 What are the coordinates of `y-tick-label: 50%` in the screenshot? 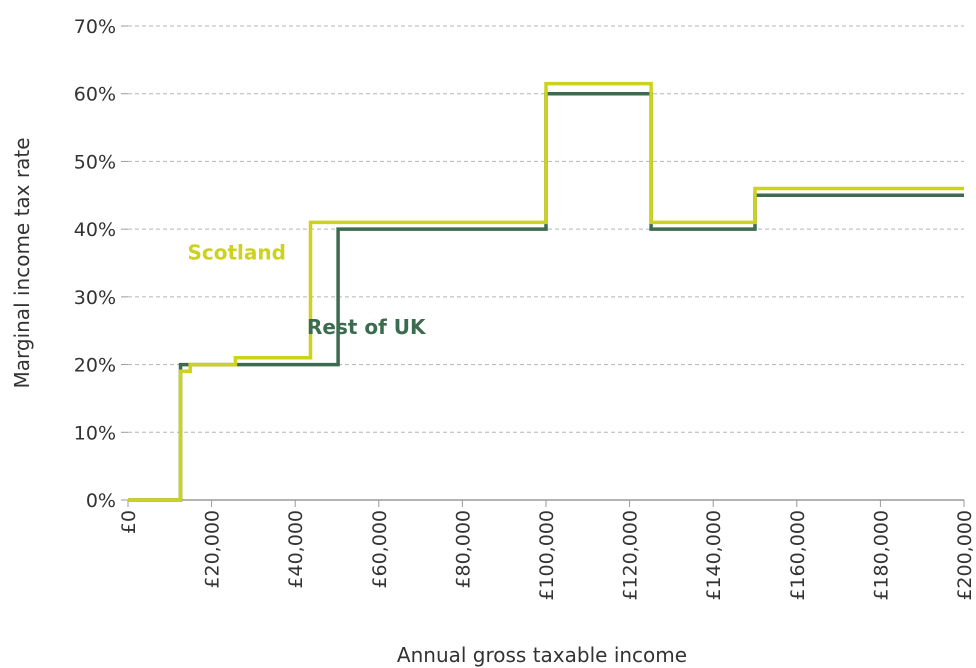 It's located at (95, 162).